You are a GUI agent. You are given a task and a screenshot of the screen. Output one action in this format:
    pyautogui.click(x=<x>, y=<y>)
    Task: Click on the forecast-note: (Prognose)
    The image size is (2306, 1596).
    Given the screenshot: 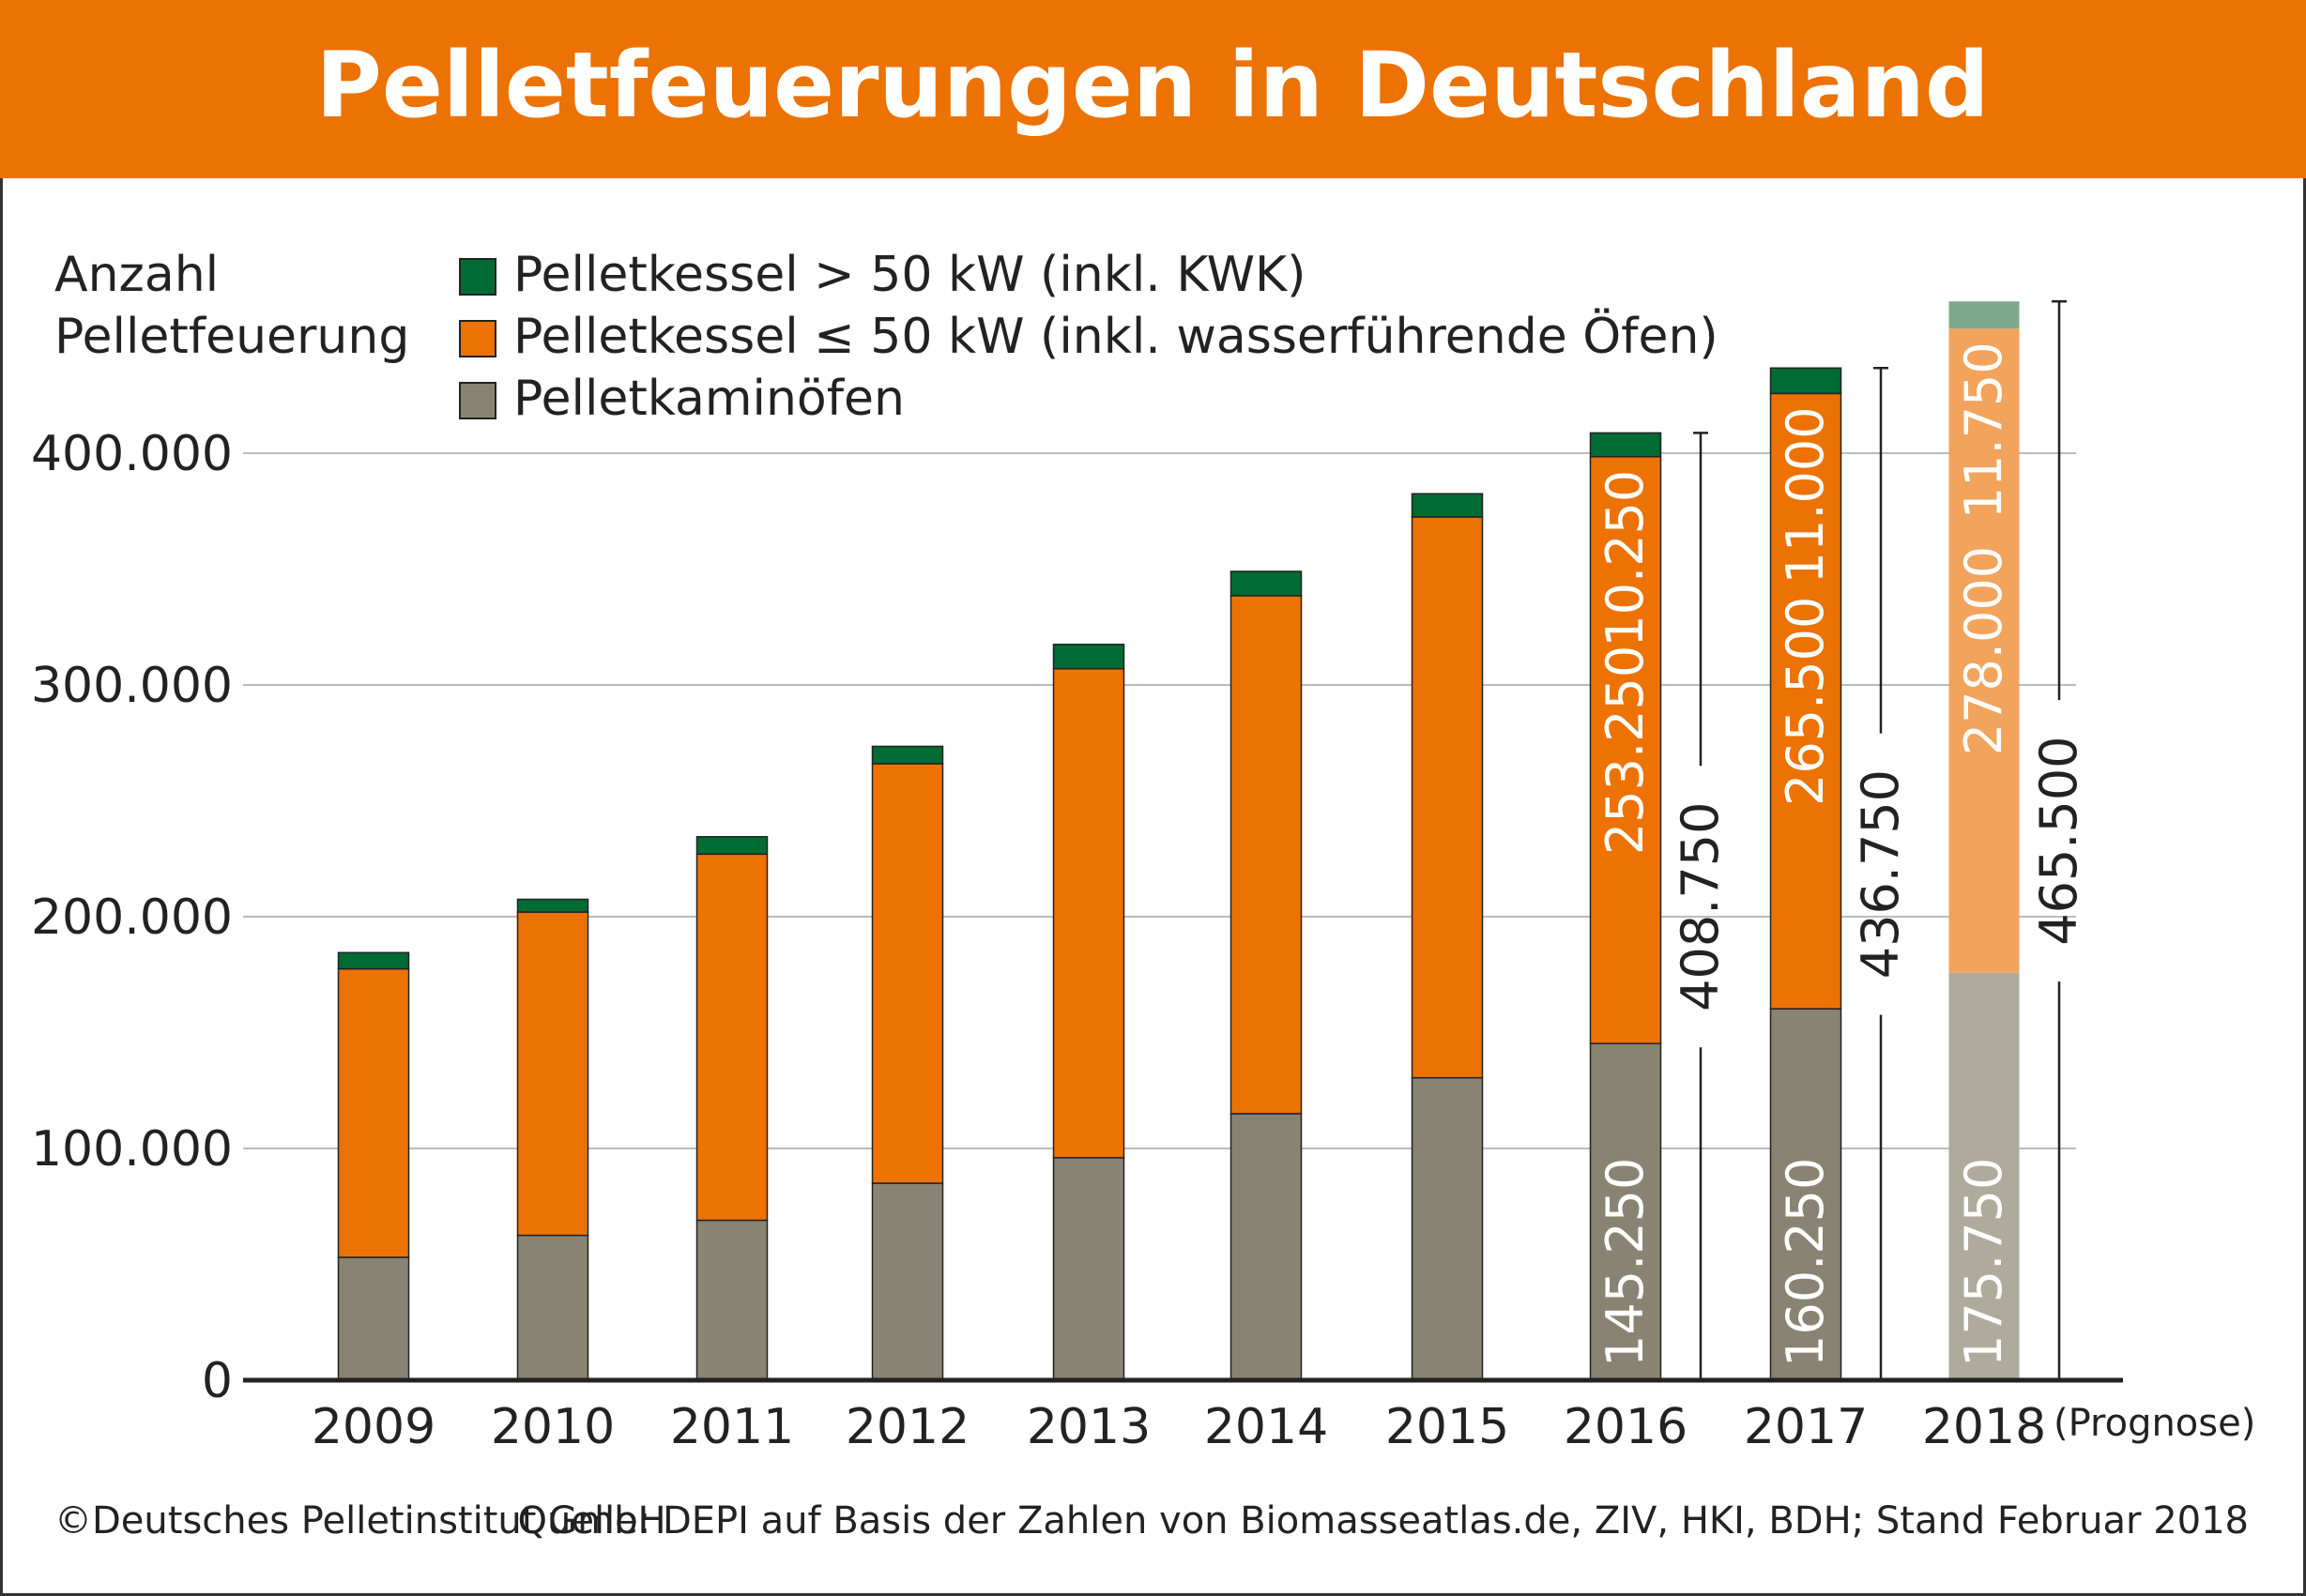 What is the action you would take?
    pyautogui.click(x=2154, y=1423)
    